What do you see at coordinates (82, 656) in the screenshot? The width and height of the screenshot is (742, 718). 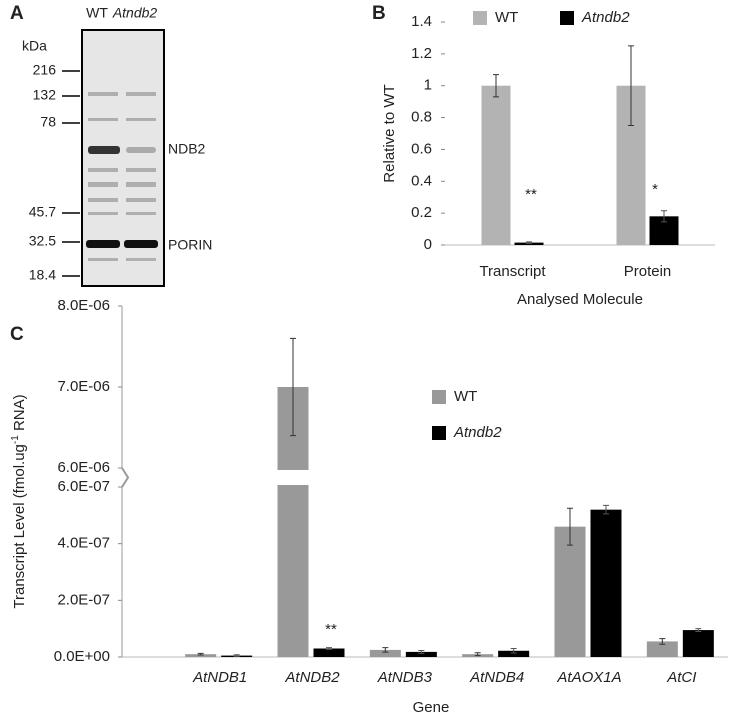 I see `y-tick-label: 0.0E+00` at bounding box center [82, 656].